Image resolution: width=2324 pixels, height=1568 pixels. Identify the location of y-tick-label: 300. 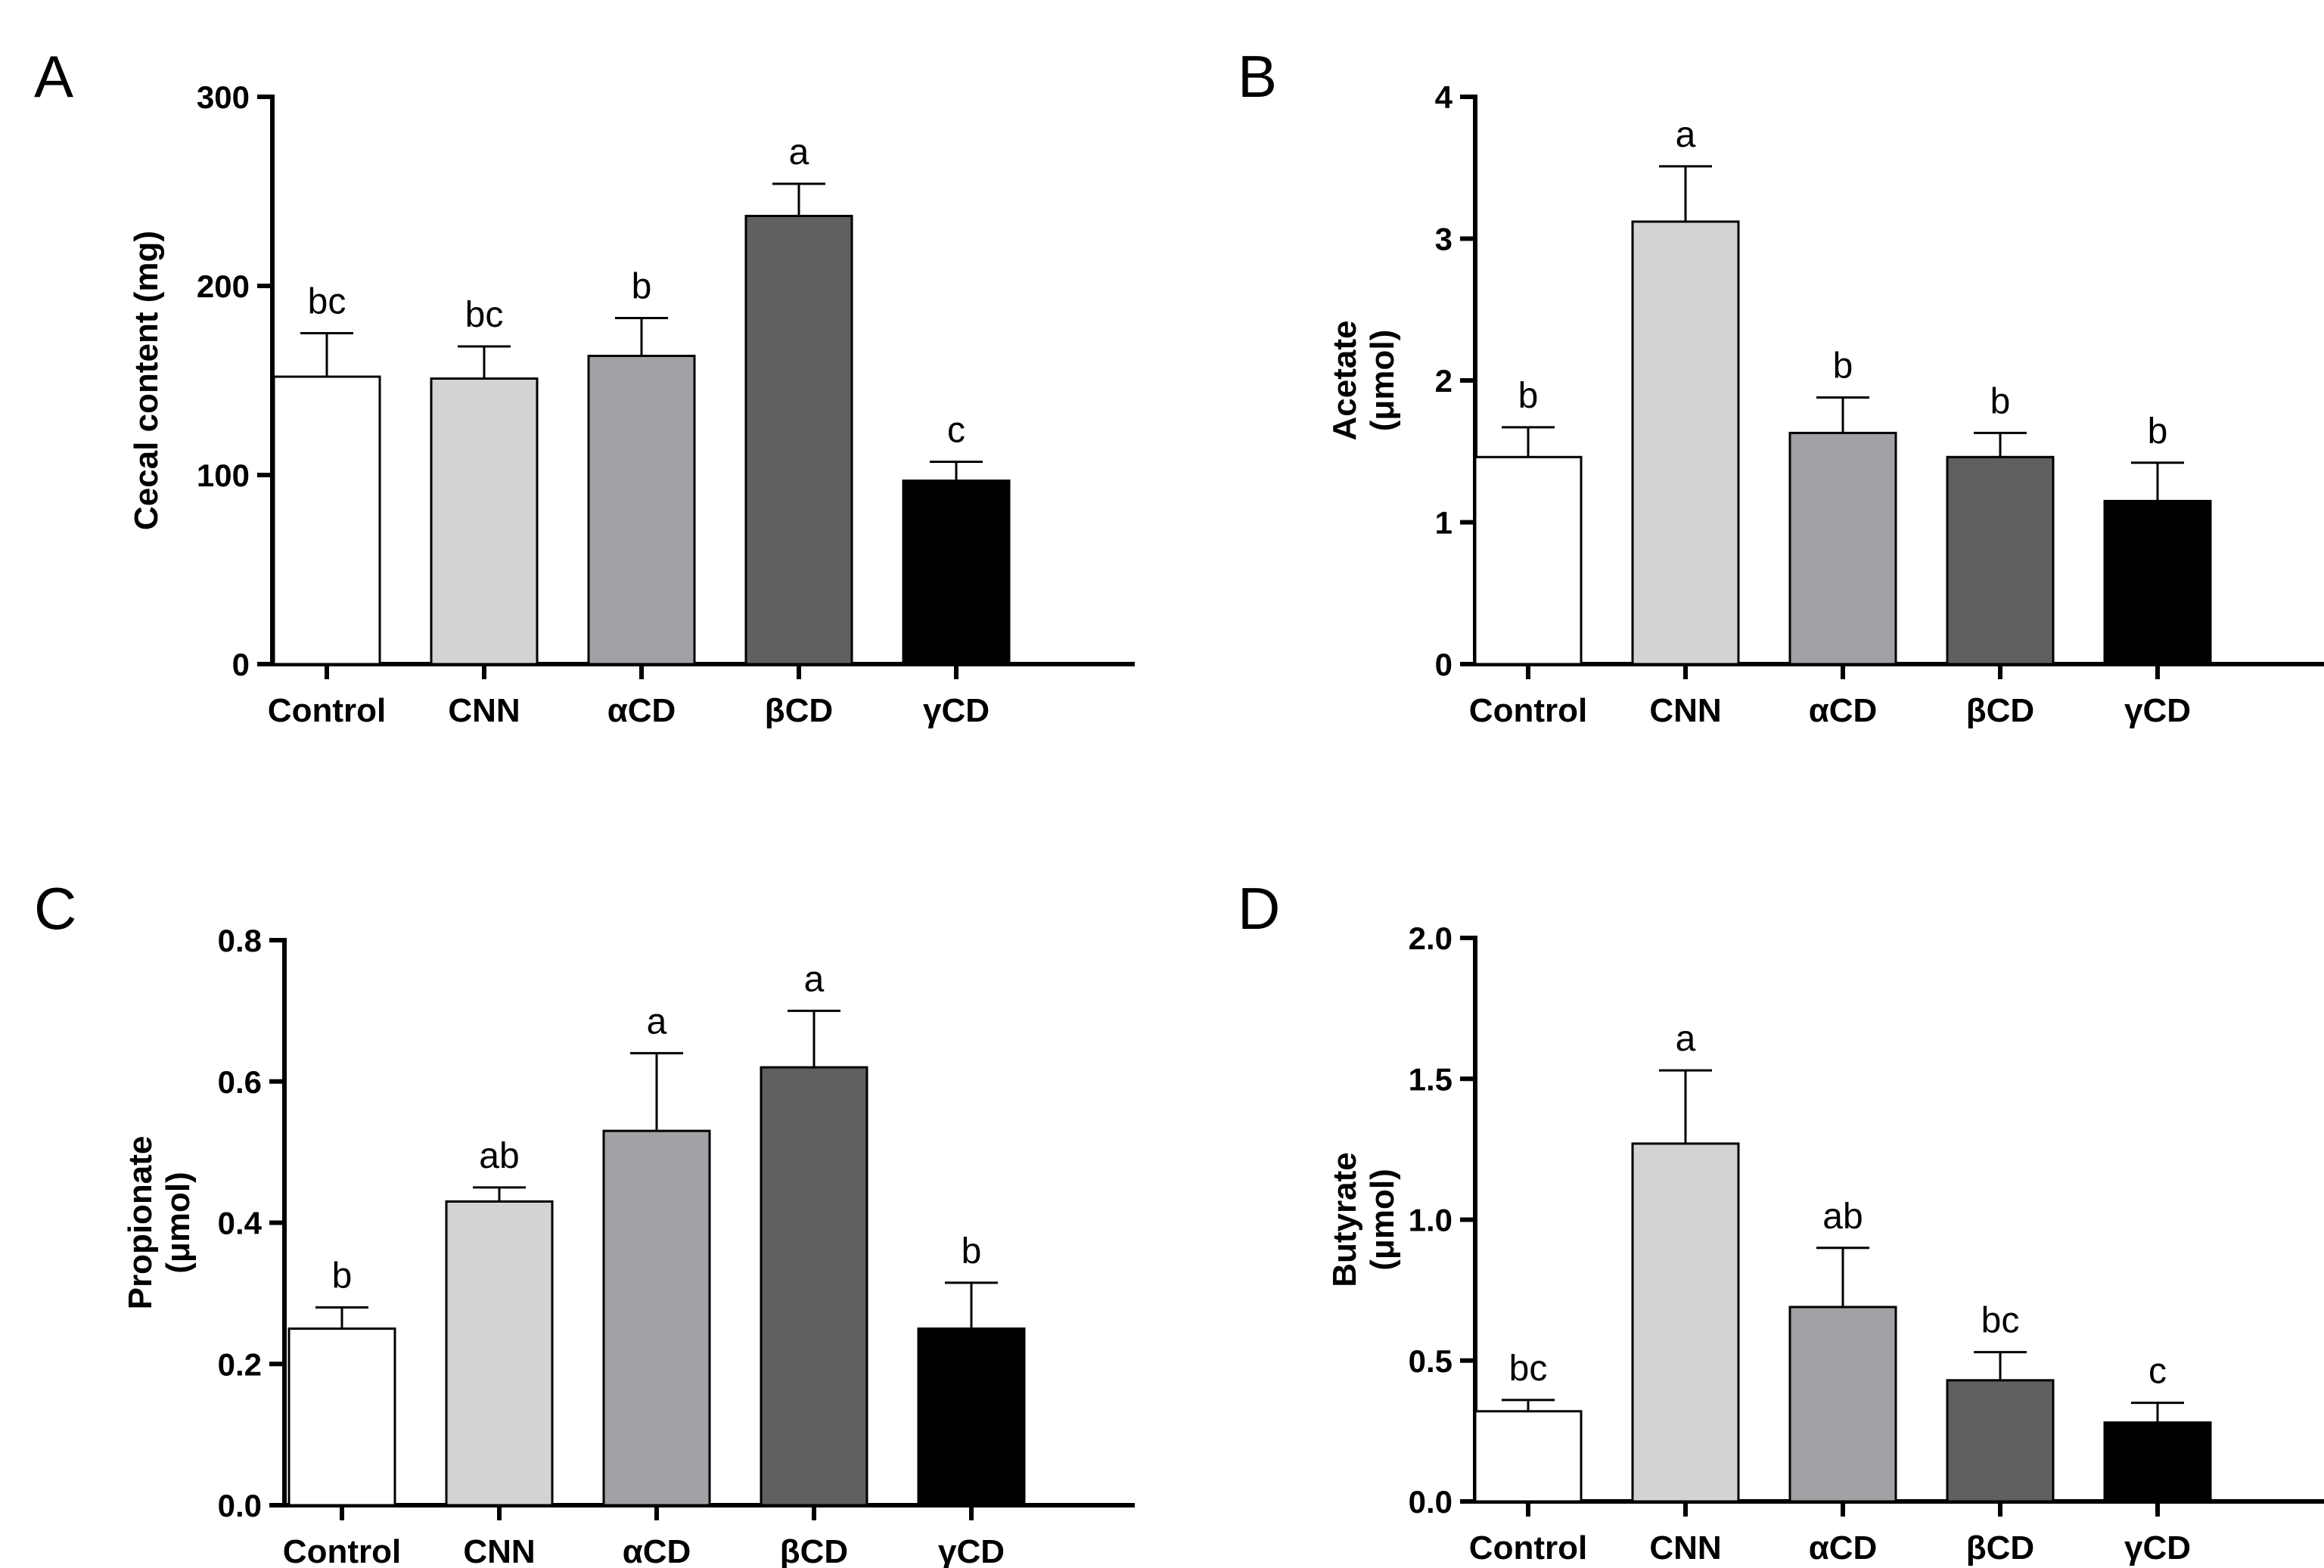
(223, 97).